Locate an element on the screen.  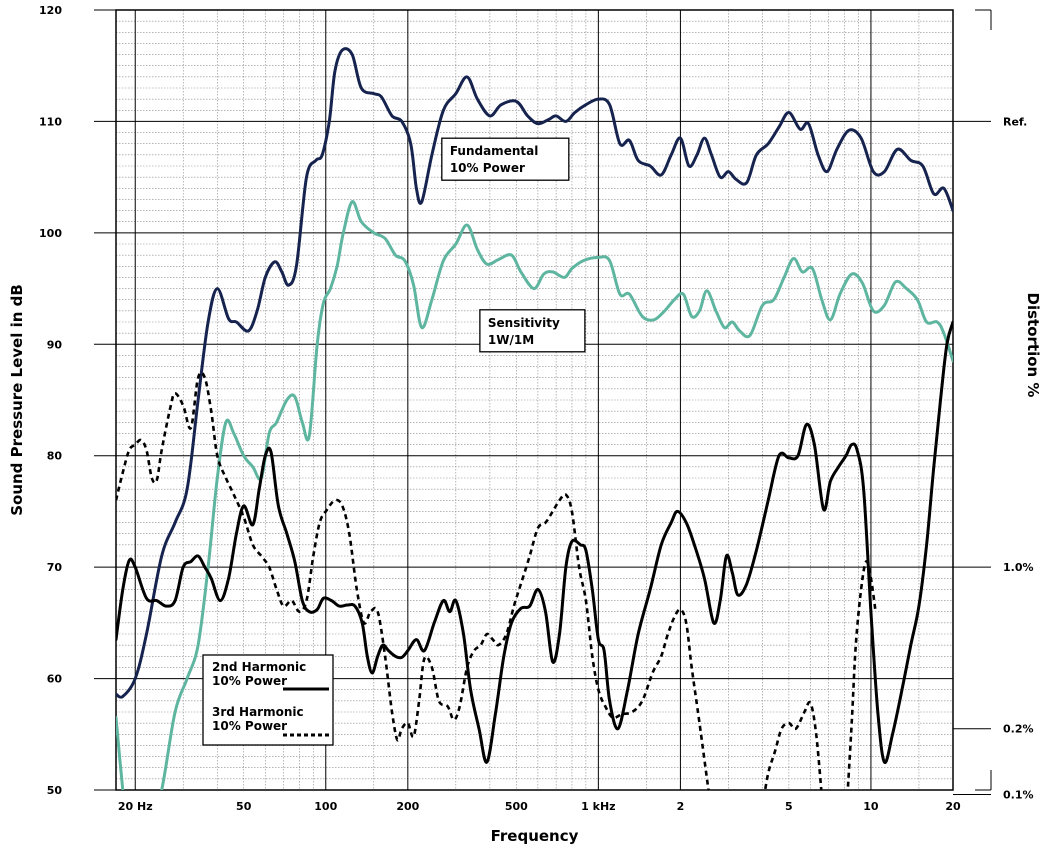
x-tick-label: 2 is located at coordinates (681, 806).